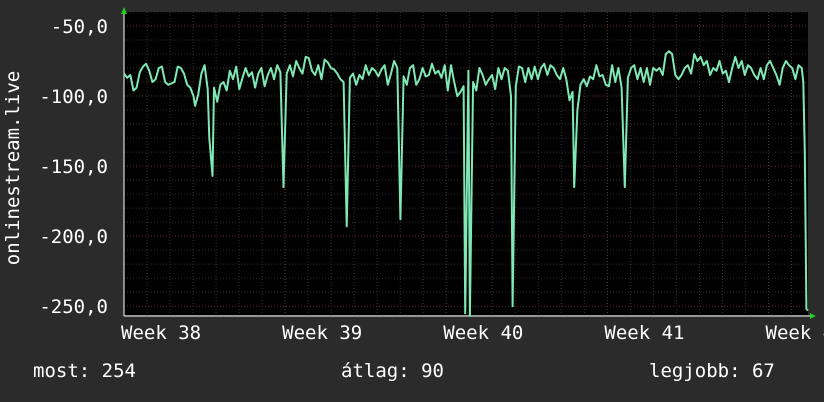 This screenshot has width=824, height=402. What do you see at coordinates (795, 333) in the screenshot?
I see `x-tick-label: Week 4` at bounding box center [795, 333].